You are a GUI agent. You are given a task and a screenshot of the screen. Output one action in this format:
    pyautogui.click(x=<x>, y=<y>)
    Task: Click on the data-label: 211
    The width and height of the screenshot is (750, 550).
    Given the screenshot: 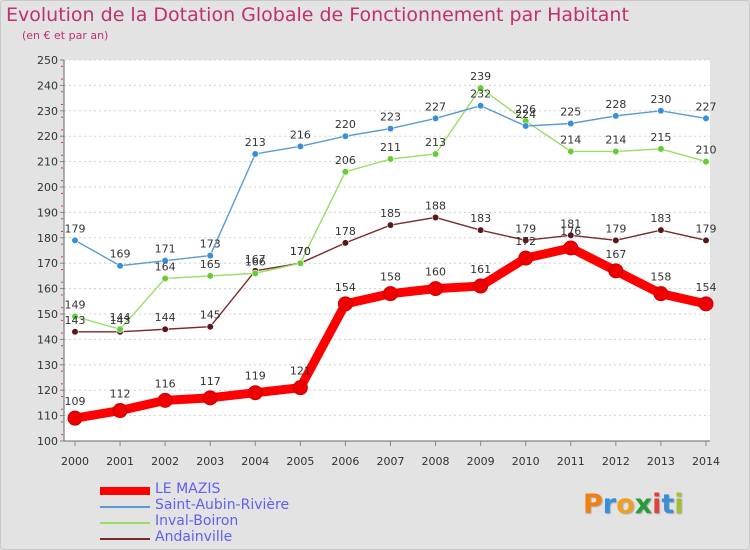 What is the action you would take?
    pyautogui.click(x=390, y=147)
    